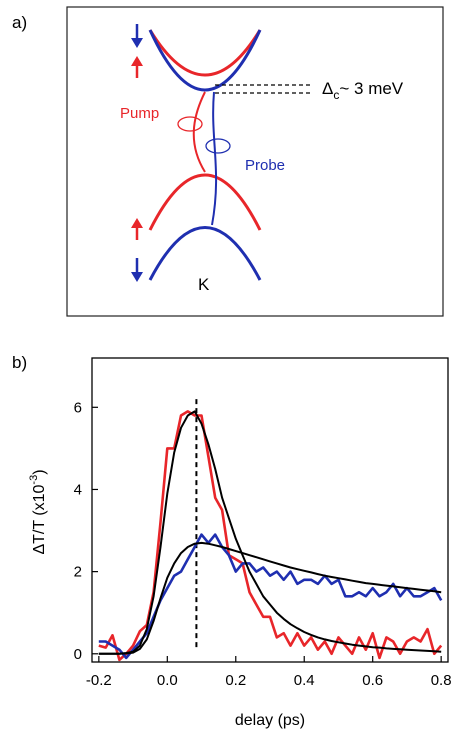  What do you see at coordinates (167, 680) in the screenshot?
I see `x-tick-label: 0.0` at bounding box center [167, 680].